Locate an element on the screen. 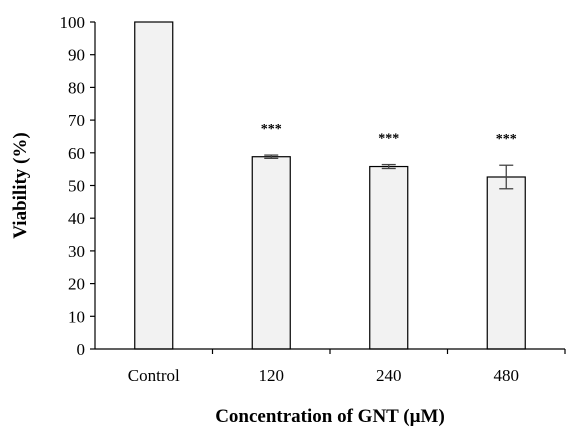  y-tick-label: 10 is located at coordinates (76, 316).